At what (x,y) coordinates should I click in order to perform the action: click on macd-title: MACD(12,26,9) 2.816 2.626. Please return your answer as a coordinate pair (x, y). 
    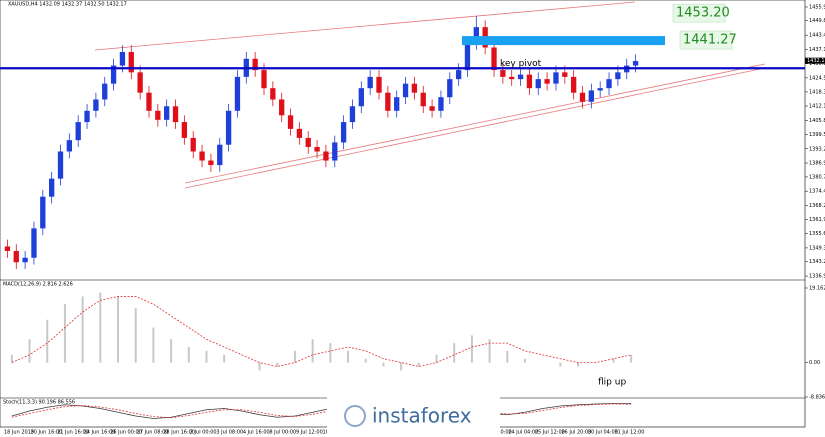
    Looking at the image, I should click on (38, 285).